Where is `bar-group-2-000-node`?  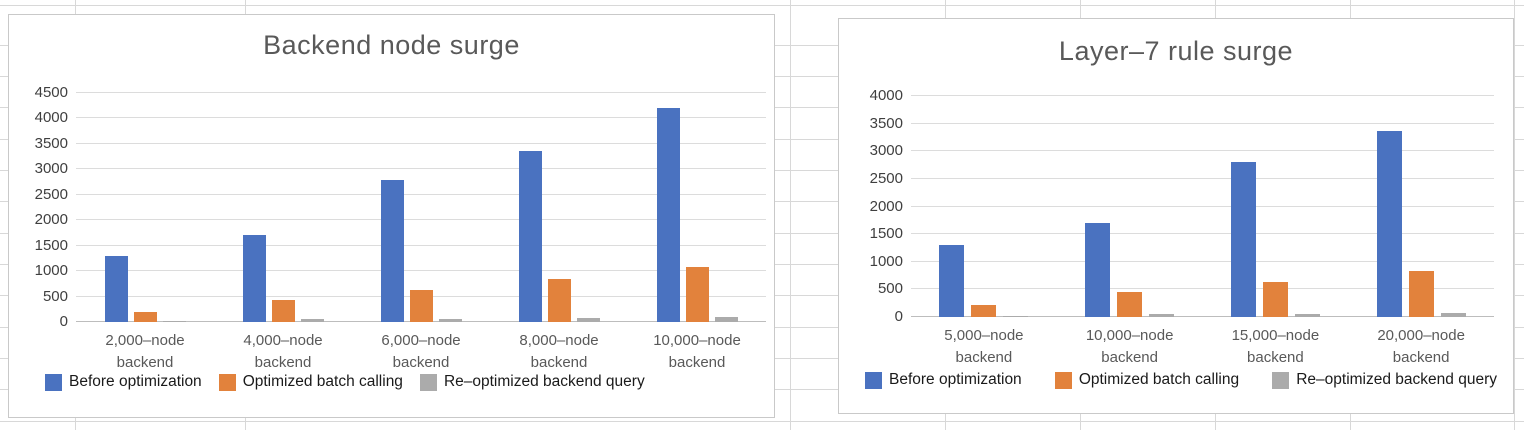
bar-group-2-000-node is located at coordinates (145, 207).